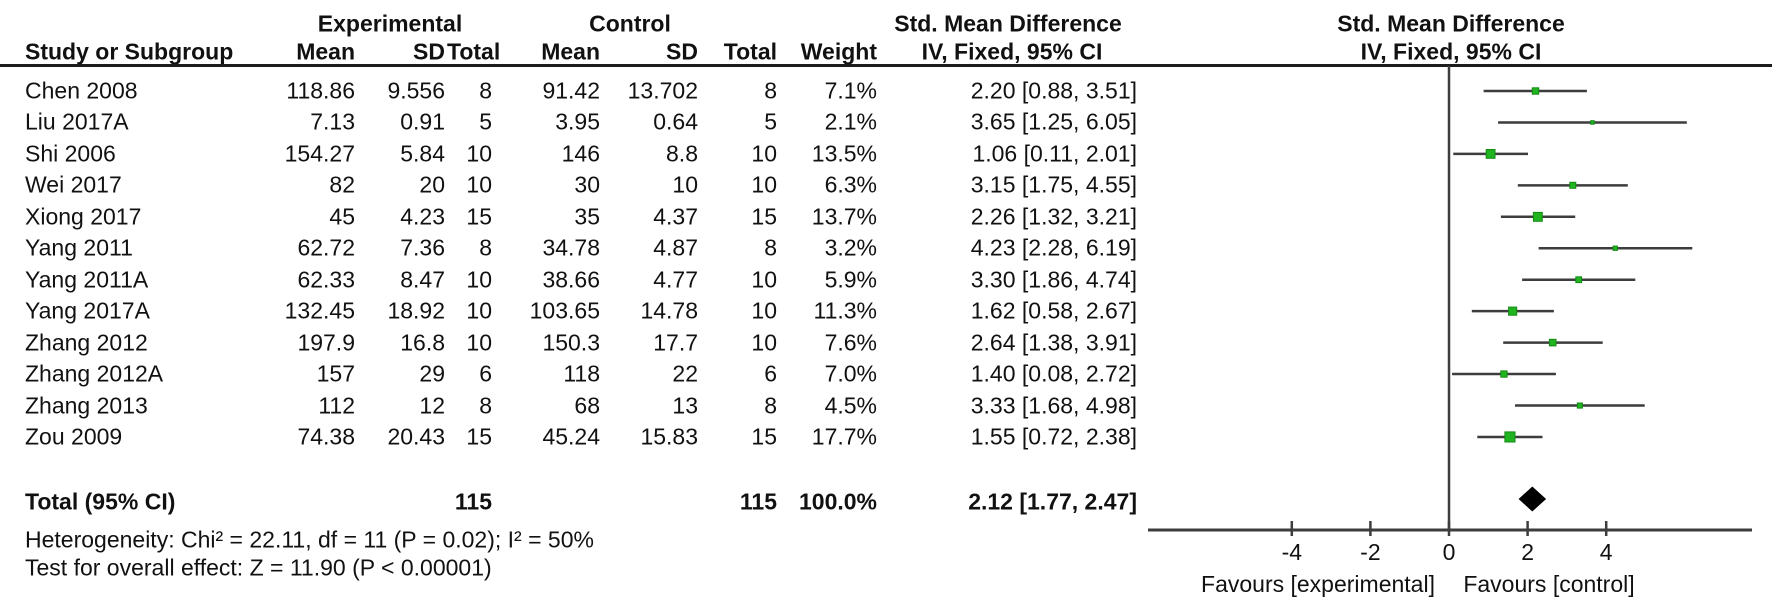 The height and width of the screenshot is (614, 1772). Describe the element at coordinates (564, 310) in the screenshot. I see `cell-mean-ctrl: 103.65` at that location.